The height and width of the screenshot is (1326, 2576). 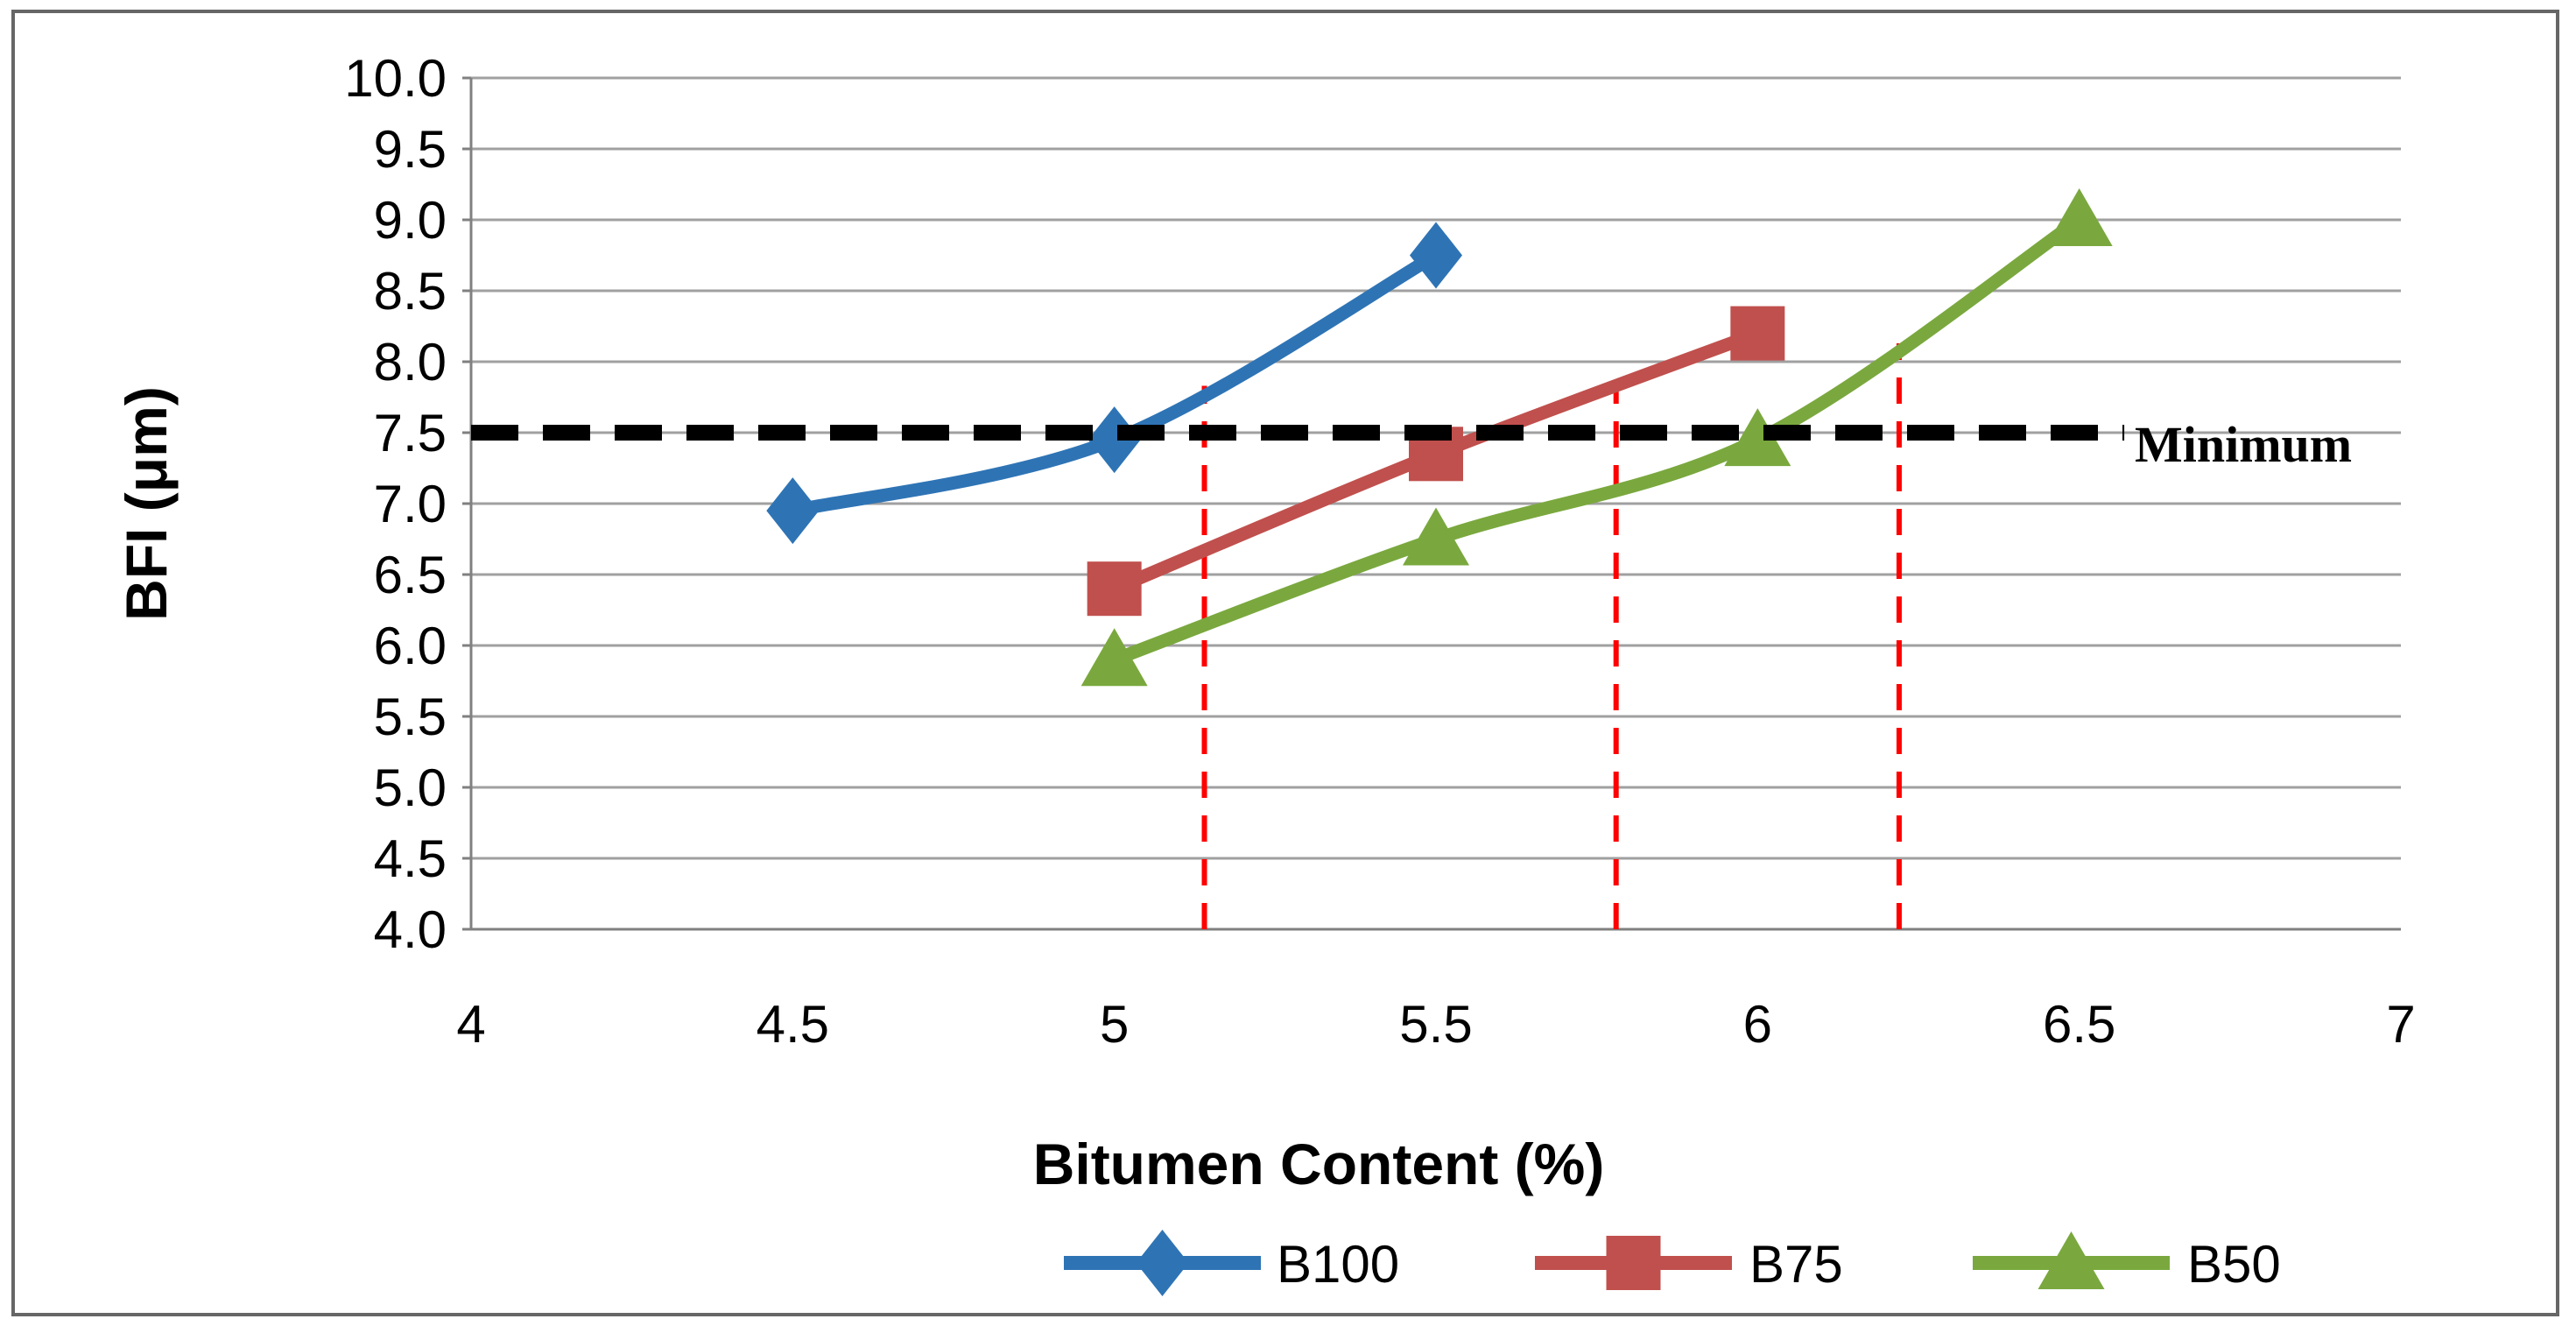 What do you see at coordinates (1319, 1164) in the screenshot?
I see `x-axis-title: Bitumen Content (%)` at bounding box center [1319, 1164].